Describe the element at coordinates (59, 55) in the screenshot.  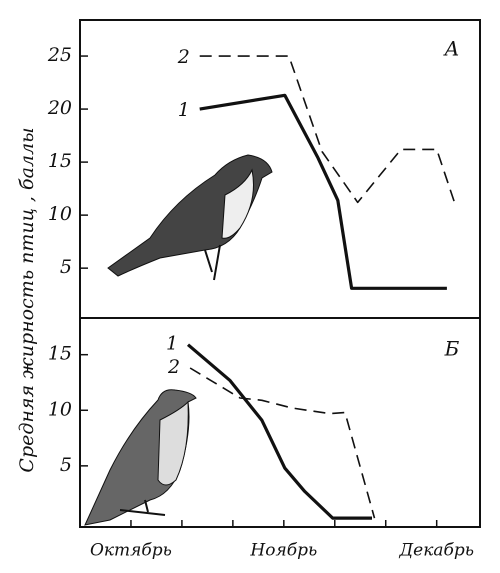
I see `y-tick-label: 25` at that location.